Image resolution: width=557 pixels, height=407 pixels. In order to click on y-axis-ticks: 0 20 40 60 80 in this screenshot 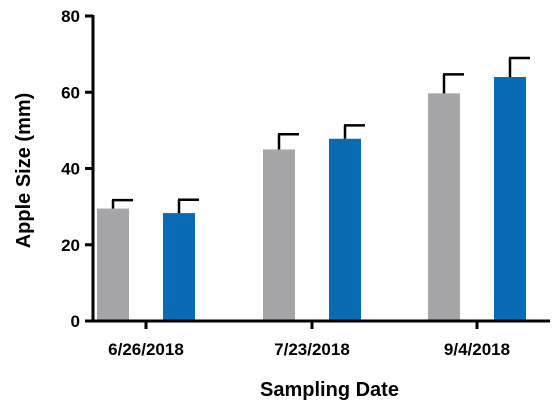, I will do `click(77, 169)`.